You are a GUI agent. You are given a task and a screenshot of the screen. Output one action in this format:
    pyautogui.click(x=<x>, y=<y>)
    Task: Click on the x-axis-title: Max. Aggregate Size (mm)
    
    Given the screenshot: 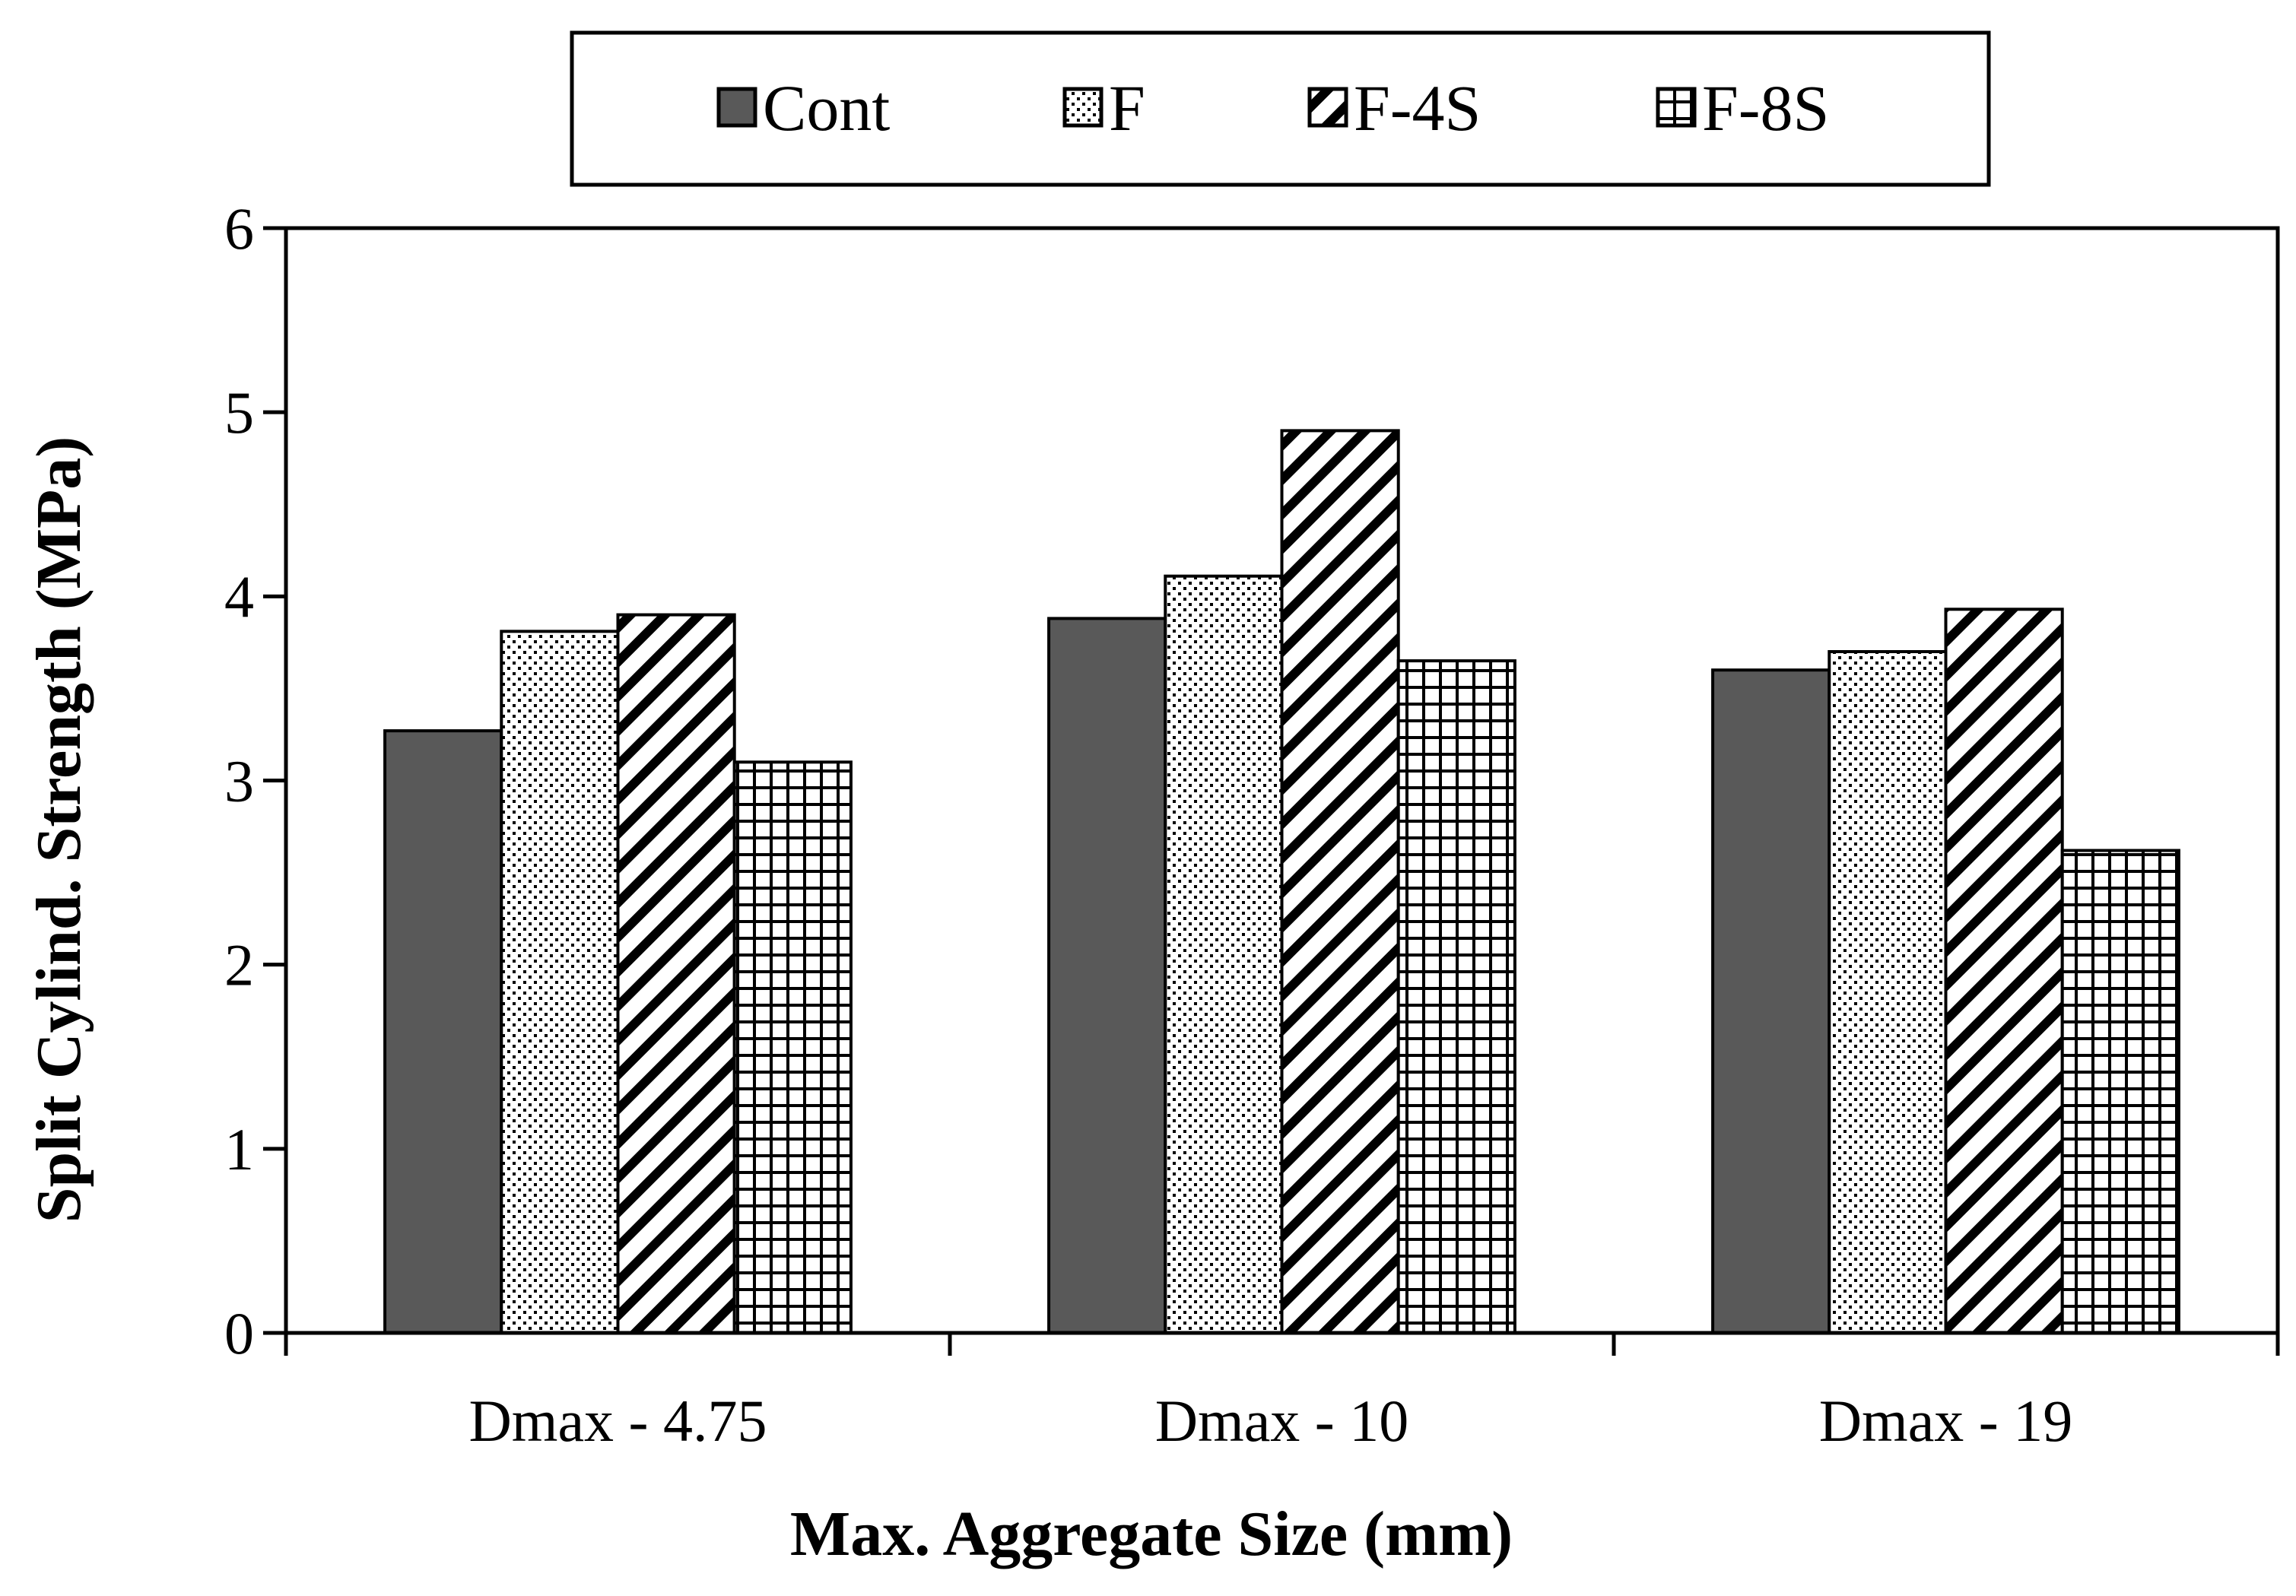 What is the action you would take?
    pyautogui.click(x=1151, y=1534)
    